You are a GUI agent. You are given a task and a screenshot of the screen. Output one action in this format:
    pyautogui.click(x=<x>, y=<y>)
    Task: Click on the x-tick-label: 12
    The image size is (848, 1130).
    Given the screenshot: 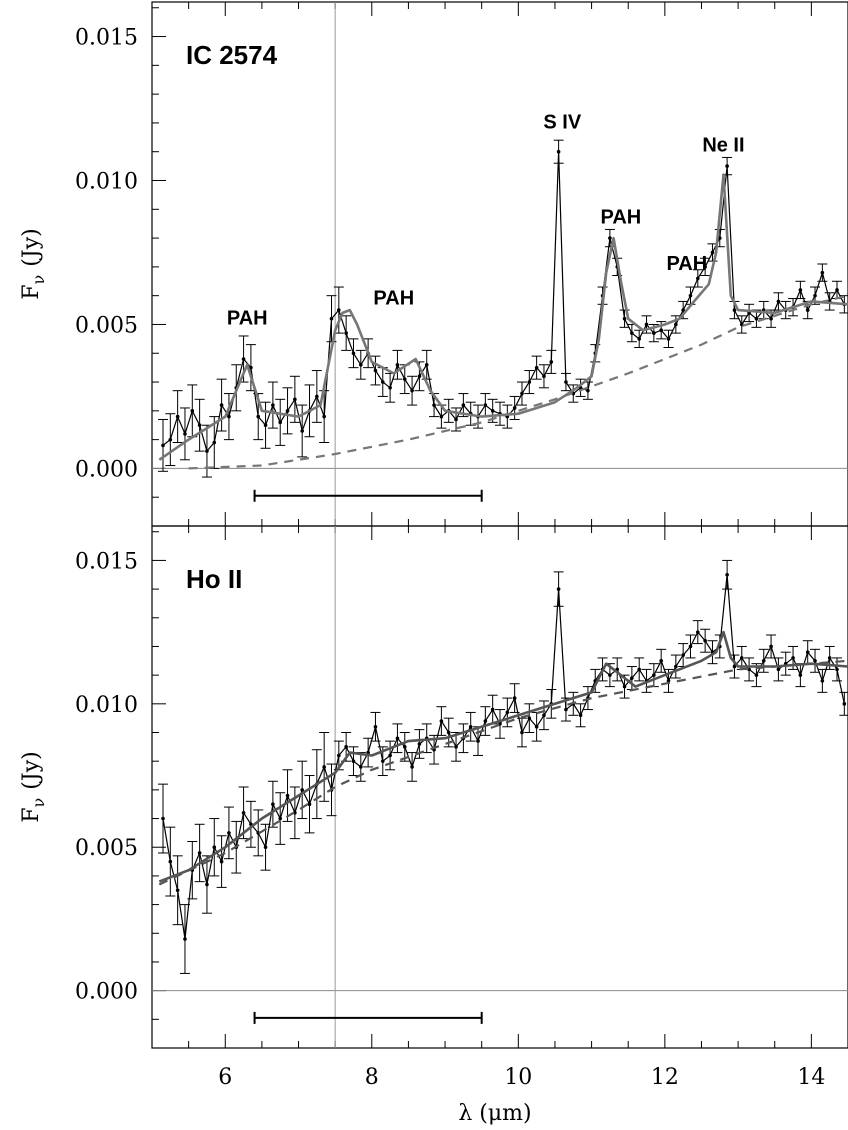 What is the action you would take?
    pyautogui.click(x=665, y=1077)
    